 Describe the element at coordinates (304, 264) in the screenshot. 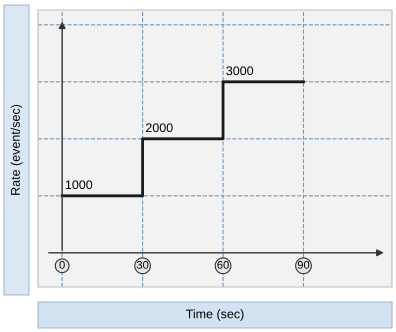

I see `x-tick-label: 90` at that location.